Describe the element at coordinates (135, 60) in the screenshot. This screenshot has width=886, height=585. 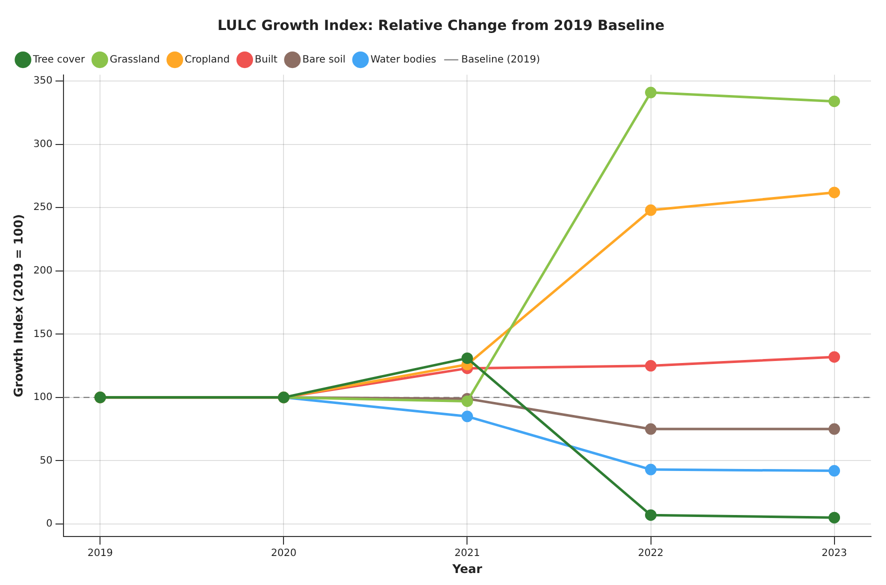
I see `legend-label: Grassland` at that location.